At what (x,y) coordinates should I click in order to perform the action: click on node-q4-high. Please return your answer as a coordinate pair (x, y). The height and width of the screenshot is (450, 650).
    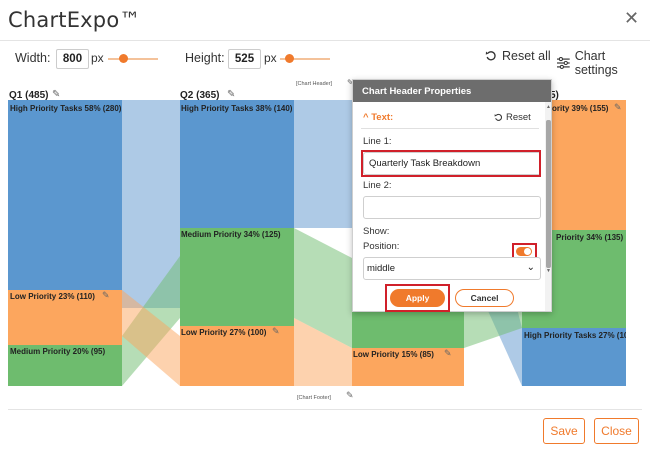
    Looking at the image, I should click on (574, 357).